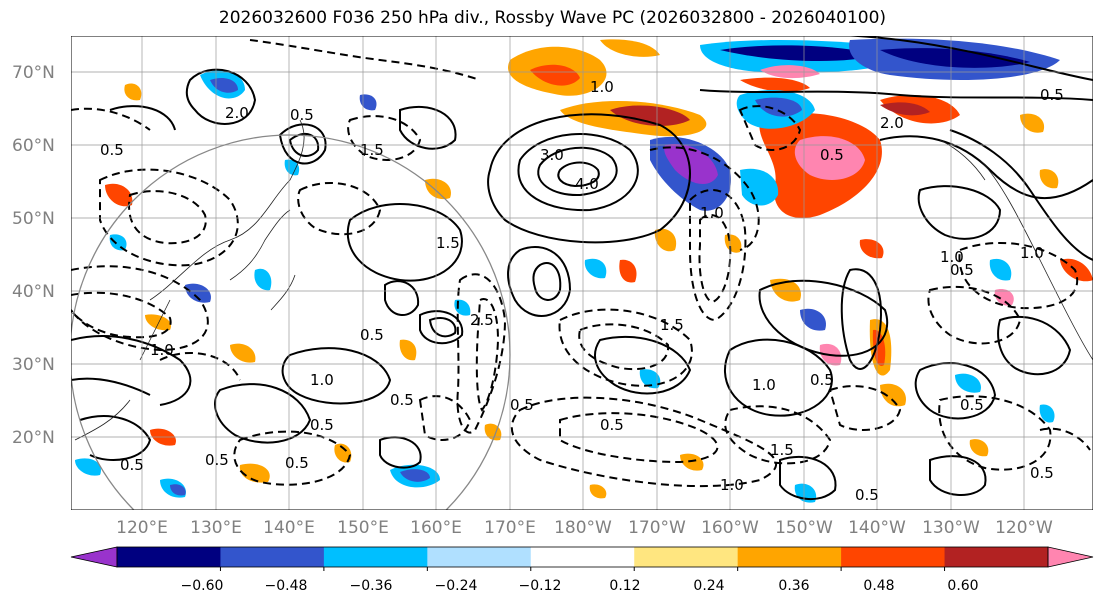  Describe the element at coordinates (951, 528) in the screenshot. I see `lon-label: 130°W` at that location.